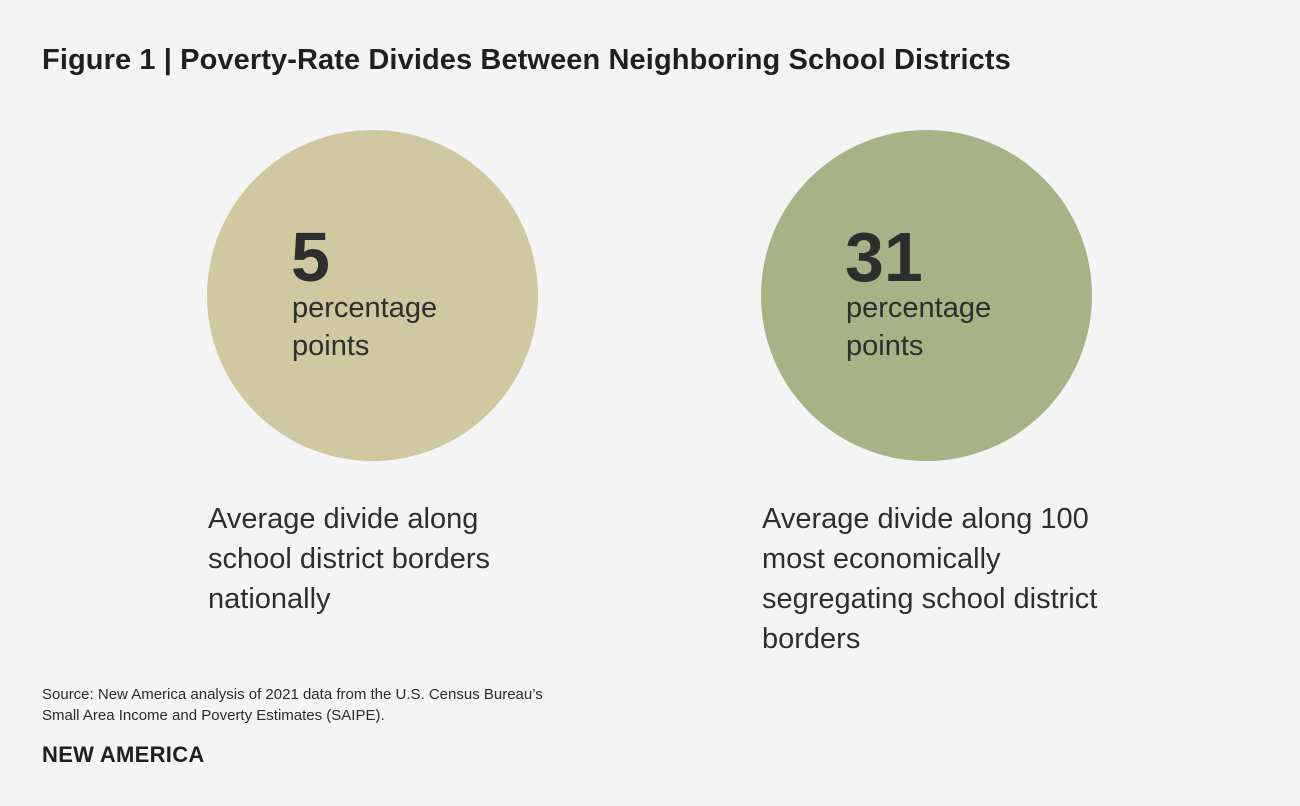 Image resolution: width=1300 pixels, height=806 pixels. What do you see at coordinates (884, 257) in the screenshot?
I see `stat-value-top100: 31` at bounding box center [884, 257].